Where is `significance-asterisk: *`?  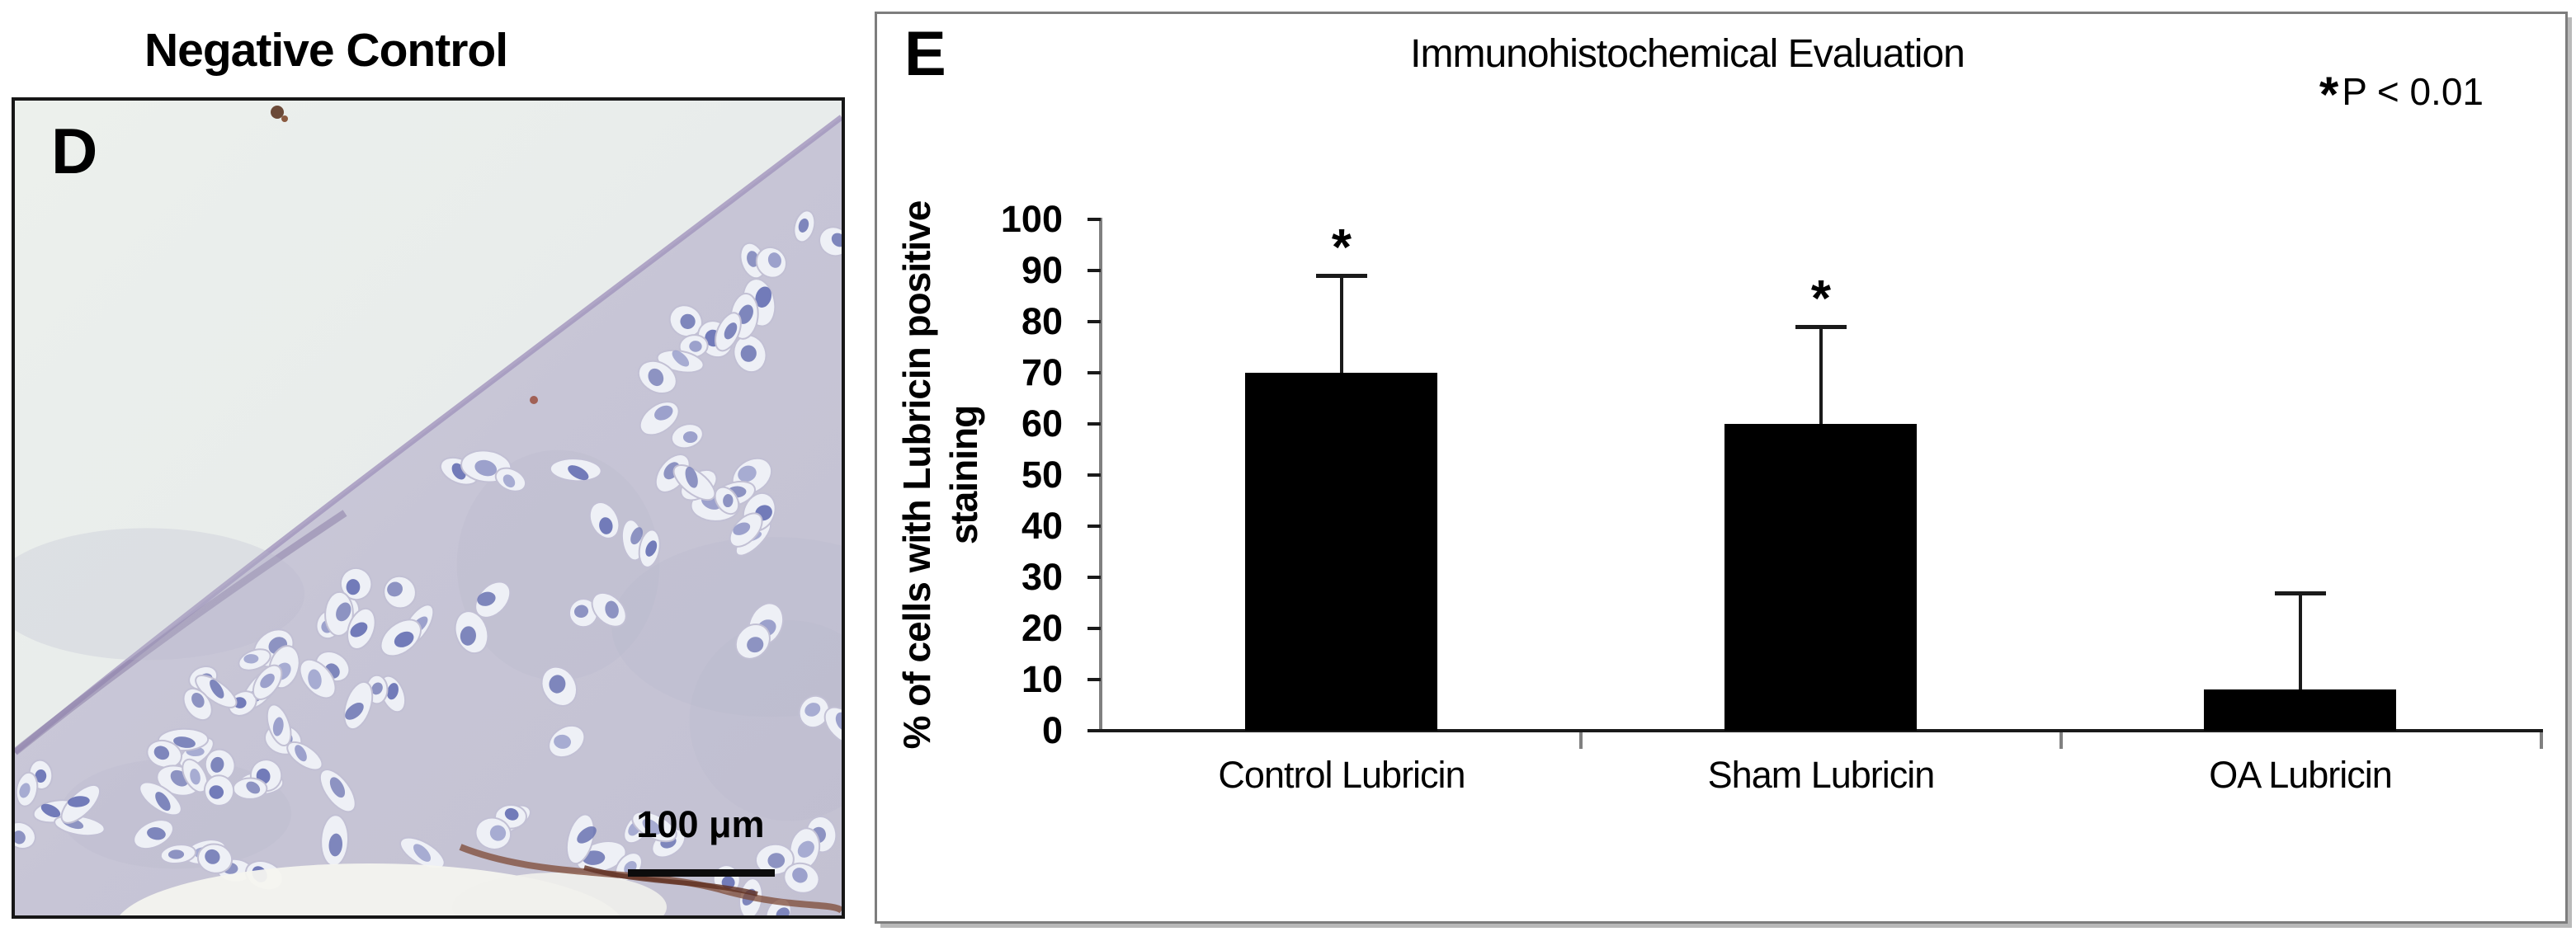
significance-asterisk: * is located at coordinates (2329, 95).